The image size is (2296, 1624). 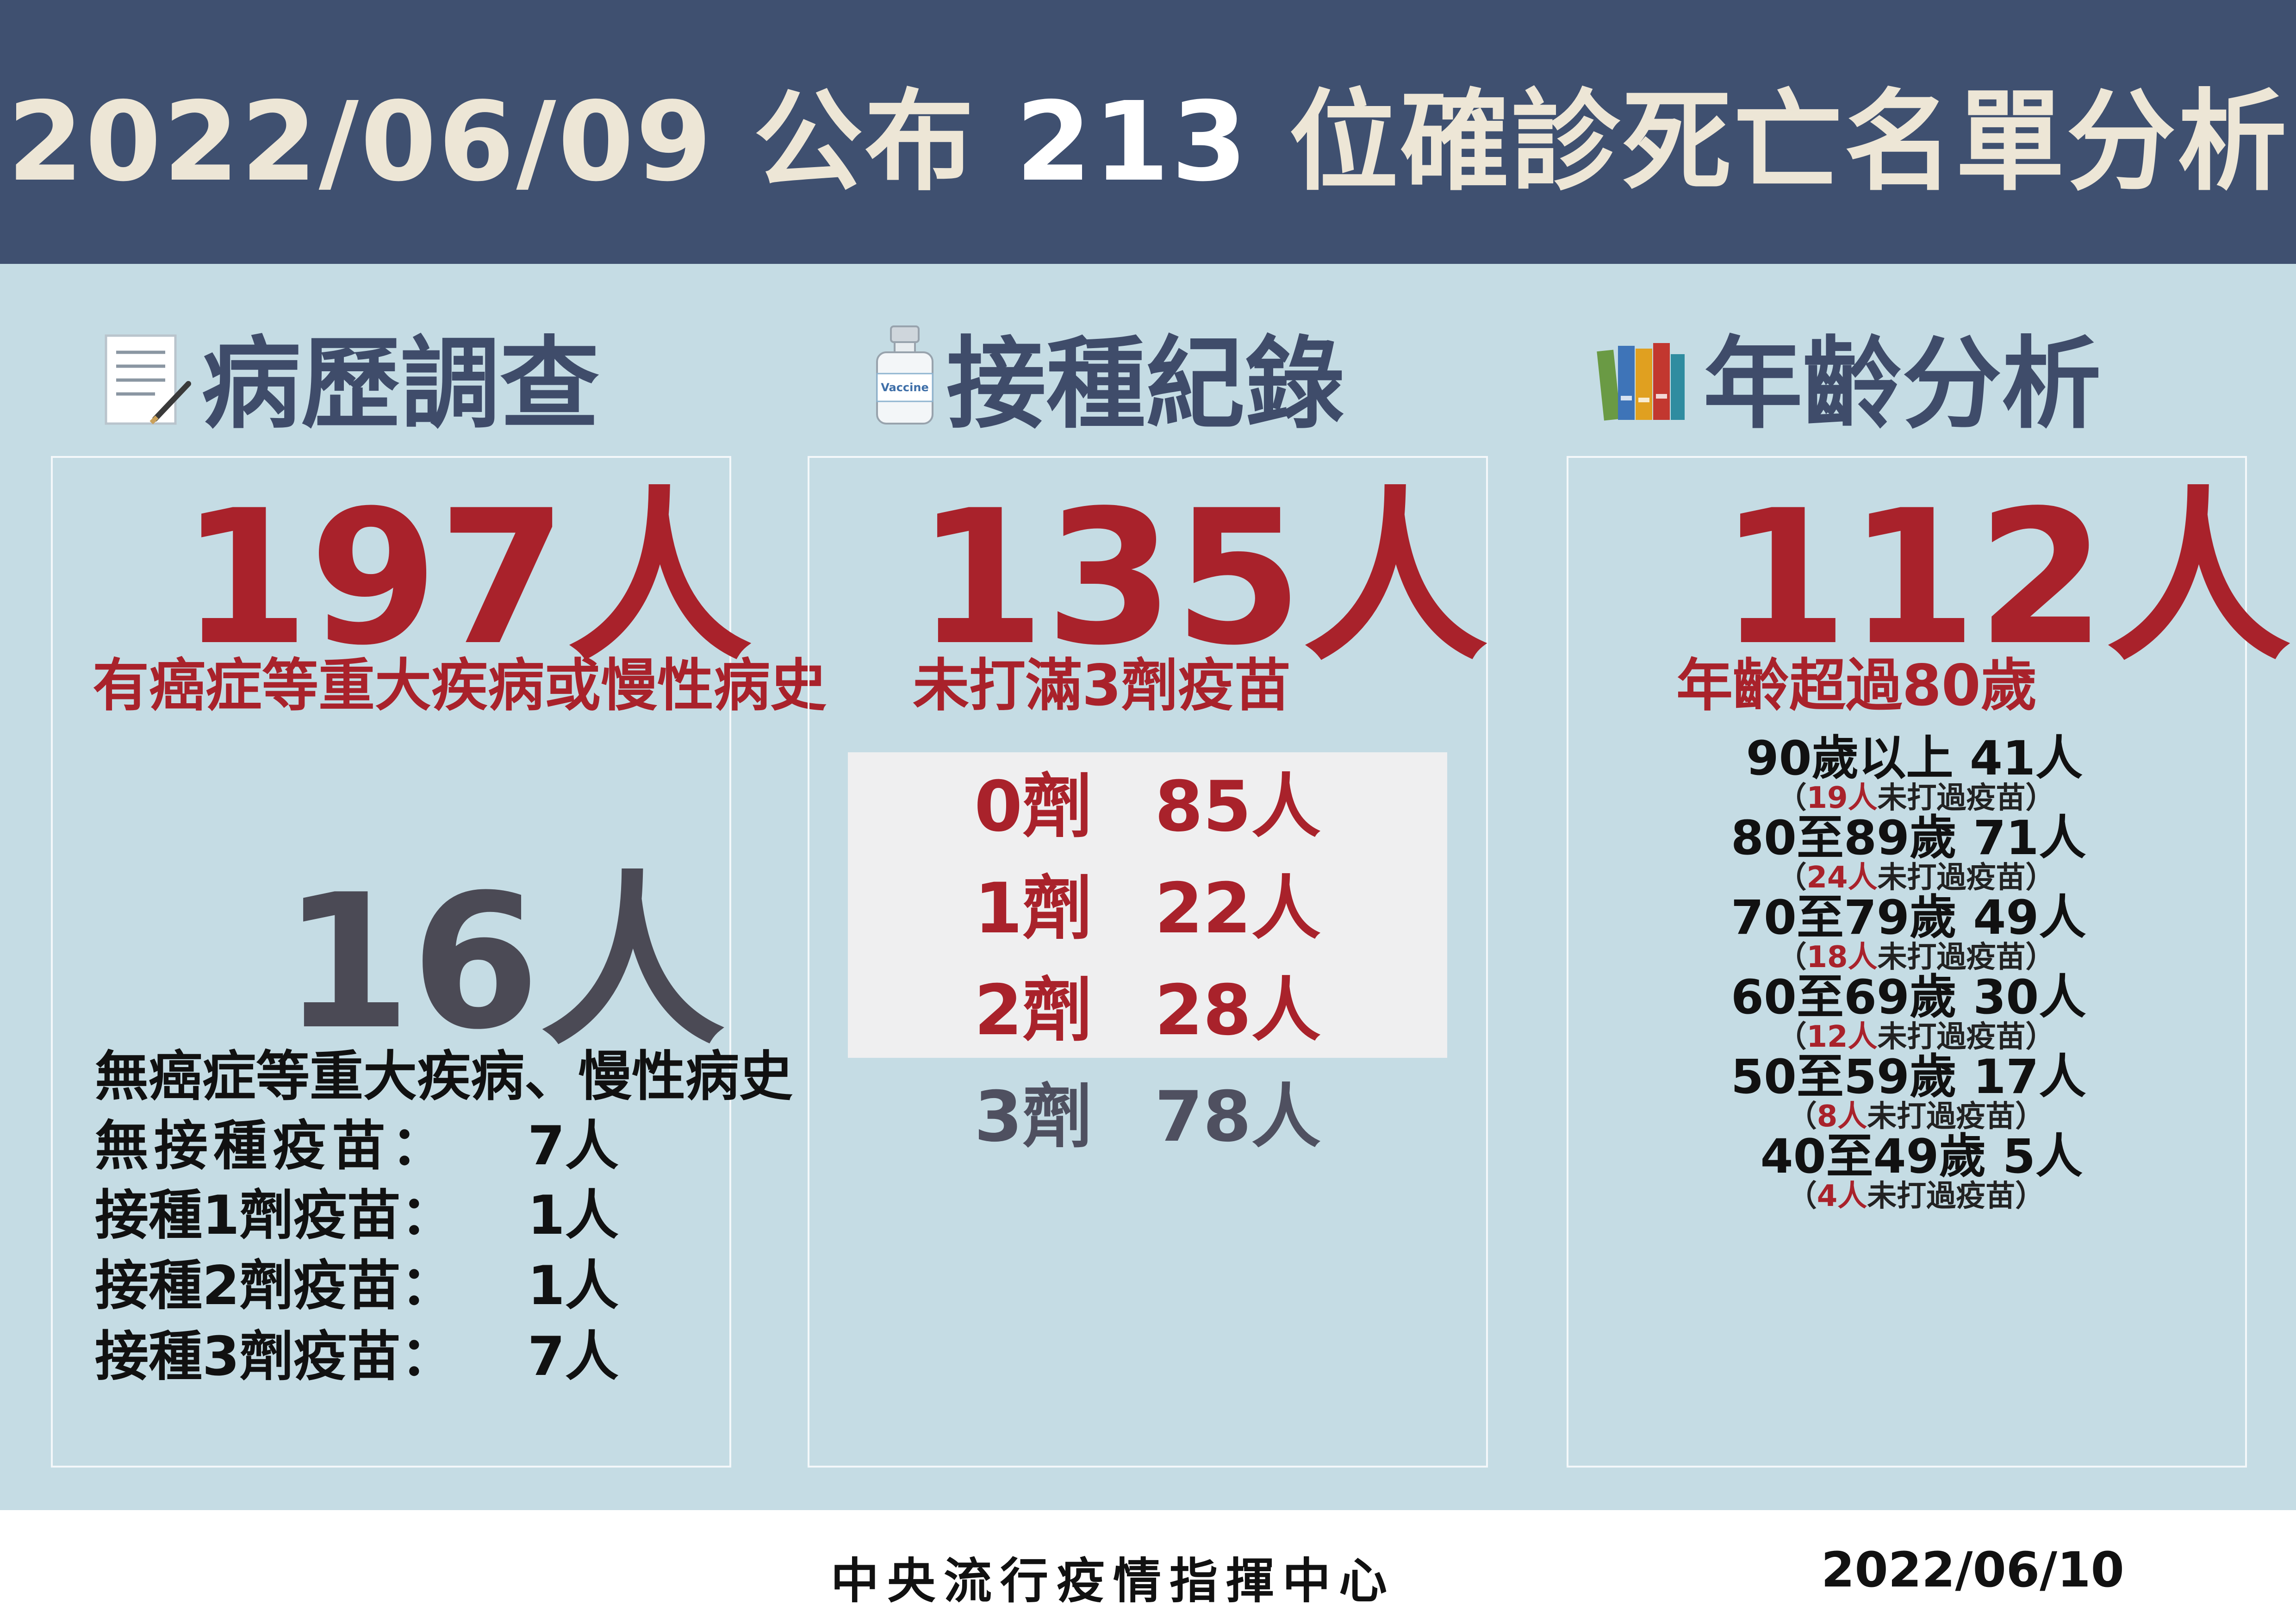 I want to click on footer-date: 2022/06/10, so click(x=1972, y=1570).